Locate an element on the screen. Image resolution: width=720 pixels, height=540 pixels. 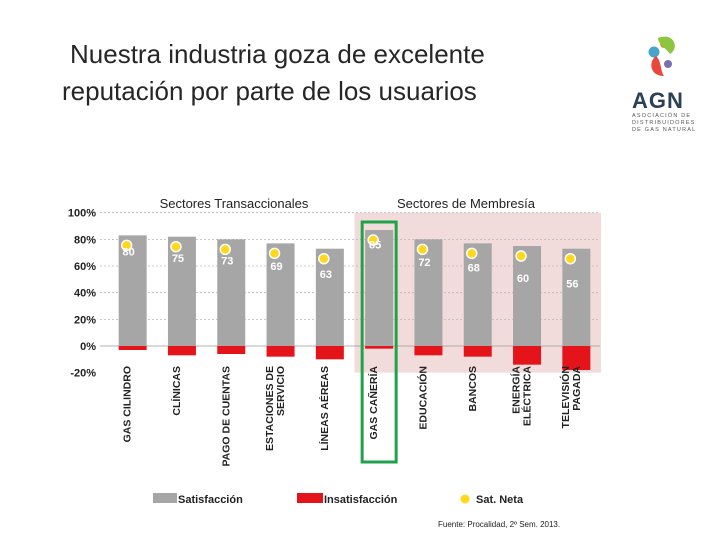
net-value-label: 72 is located at coordinates (424, 263).